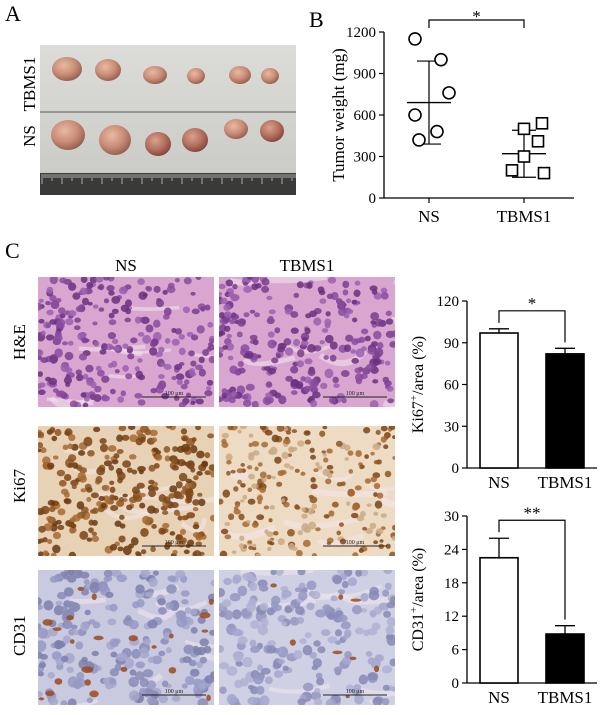  Describe the element at coordinates (307, 637) in the screenshot. I see `micrograph-cd31-tbms1: 100 μm` at that location.